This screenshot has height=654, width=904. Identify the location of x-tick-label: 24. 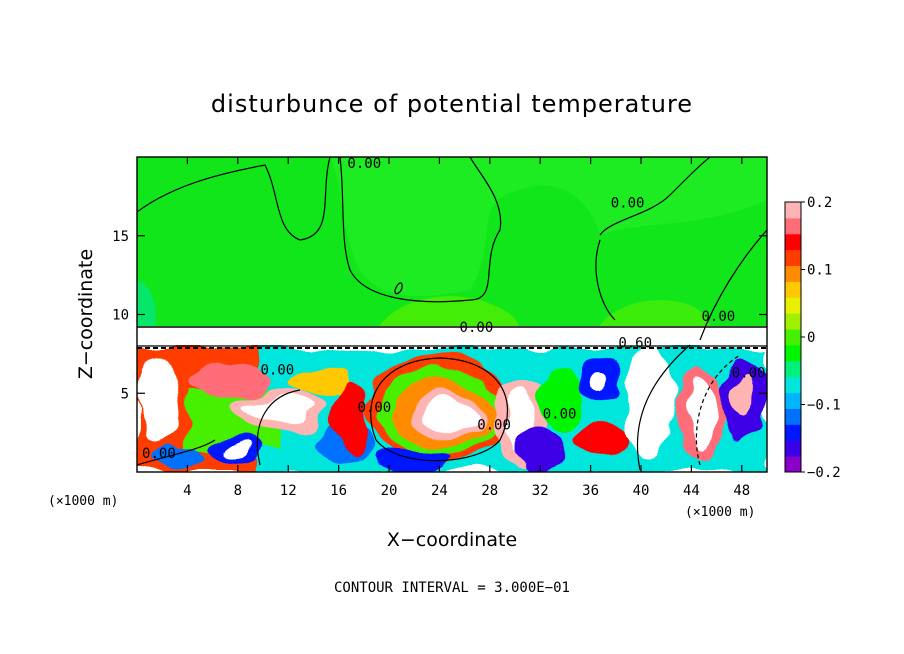
(439, 491).